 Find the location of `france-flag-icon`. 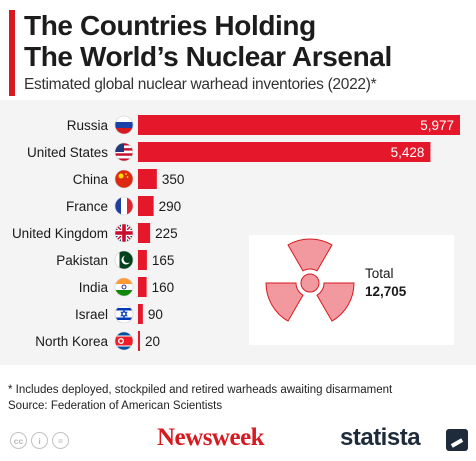

france-flag-icon is located at coordinates (124, 206).